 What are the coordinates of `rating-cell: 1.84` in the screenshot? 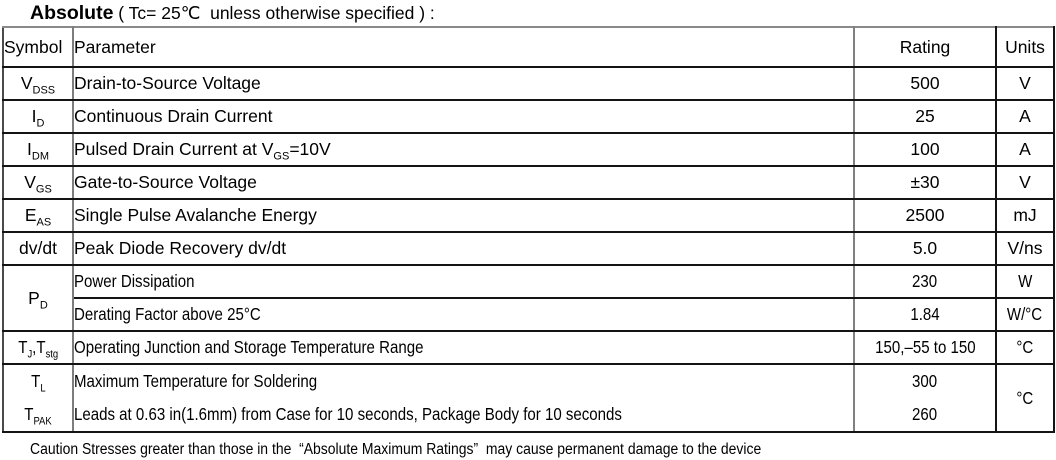 It's located at (925, 314).